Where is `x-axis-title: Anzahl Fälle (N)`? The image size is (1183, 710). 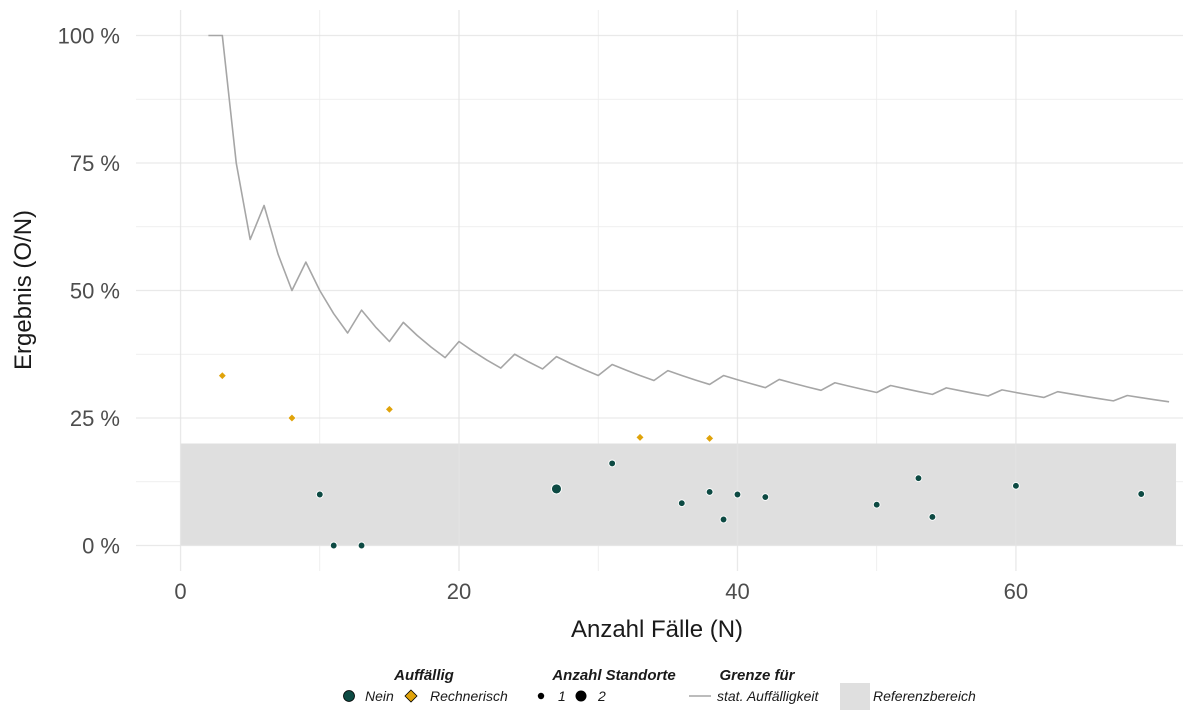
x-axis-title: Anzahl Fälle (N) is located at coordinates (657, 629).